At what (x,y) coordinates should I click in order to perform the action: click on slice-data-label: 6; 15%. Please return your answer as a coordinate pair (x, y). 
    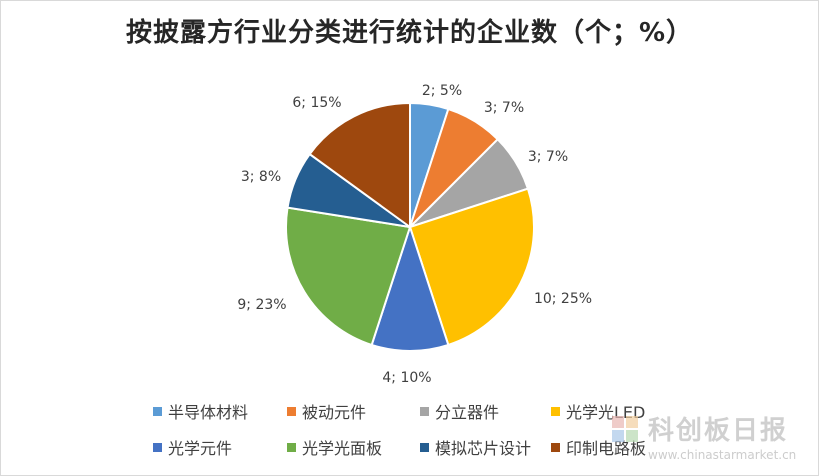
    Looking at the image, I should click on (316, 103).